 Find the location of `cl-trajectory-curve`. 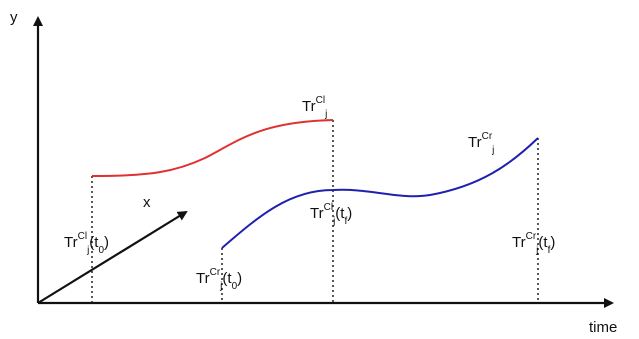

cl-trajectory-curve is located at coordinates (212, 148).